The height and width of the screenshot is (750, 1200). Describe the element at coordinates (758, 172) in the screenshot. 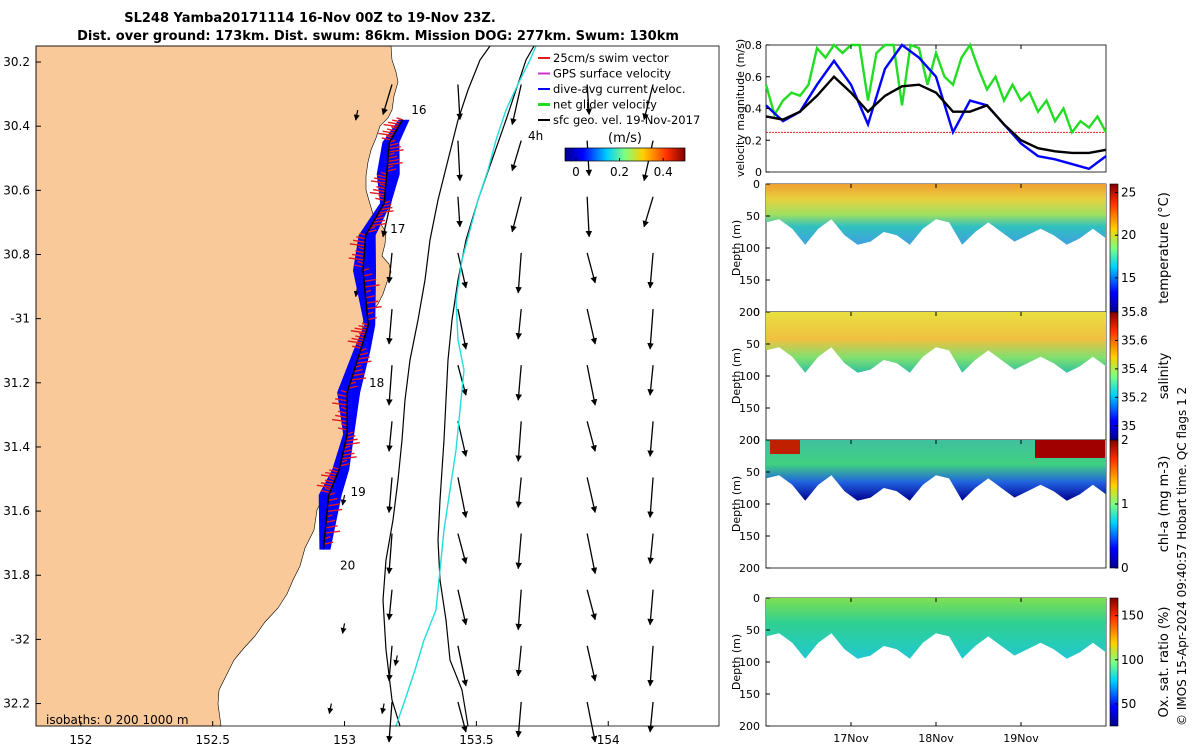

I see `velocity-y-tick-label: 0` at that location.